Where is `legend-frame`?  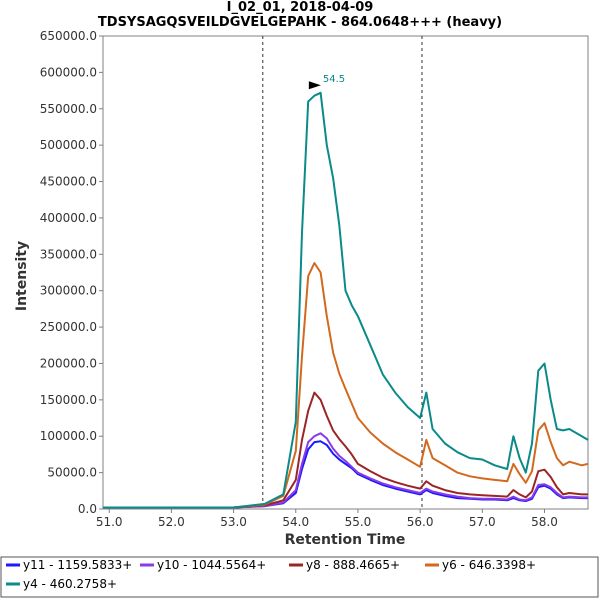 legend-frame is located at coordinates (299, 577).